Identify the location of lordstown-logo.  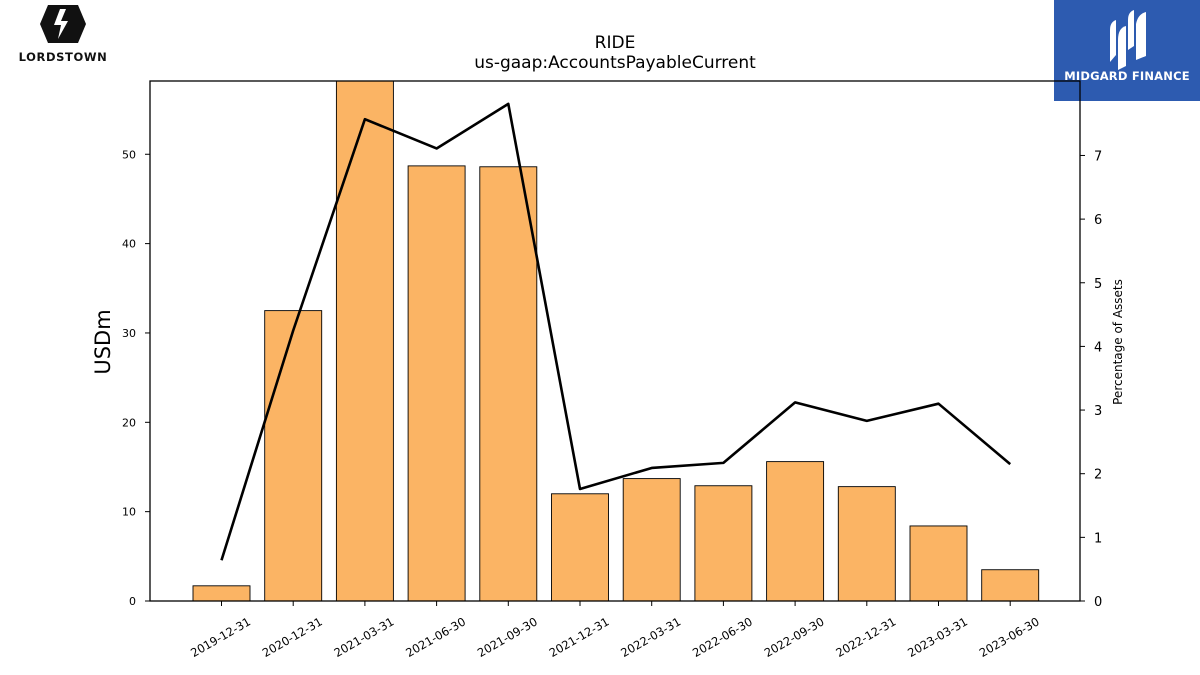
(63, 24).